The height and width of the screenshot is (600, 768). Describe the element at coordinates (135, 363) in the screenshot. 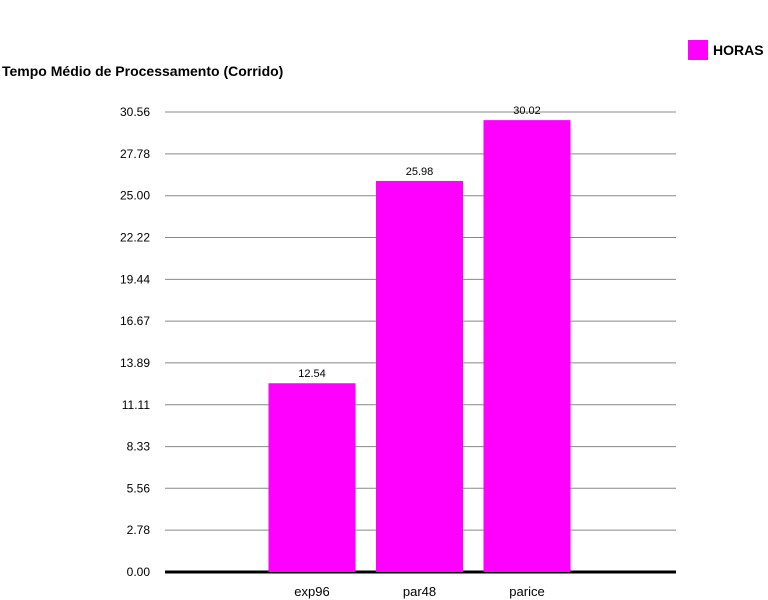

I see `y-tick-label: 13.89` at that location.